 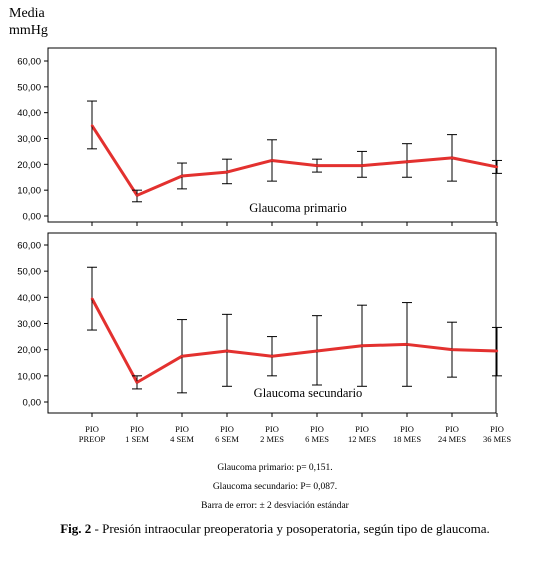 What do you see at coordinates (317, 439) in the screenshot?
I see `x-tick-label: 6 MES` at bounding box center [317, 439].